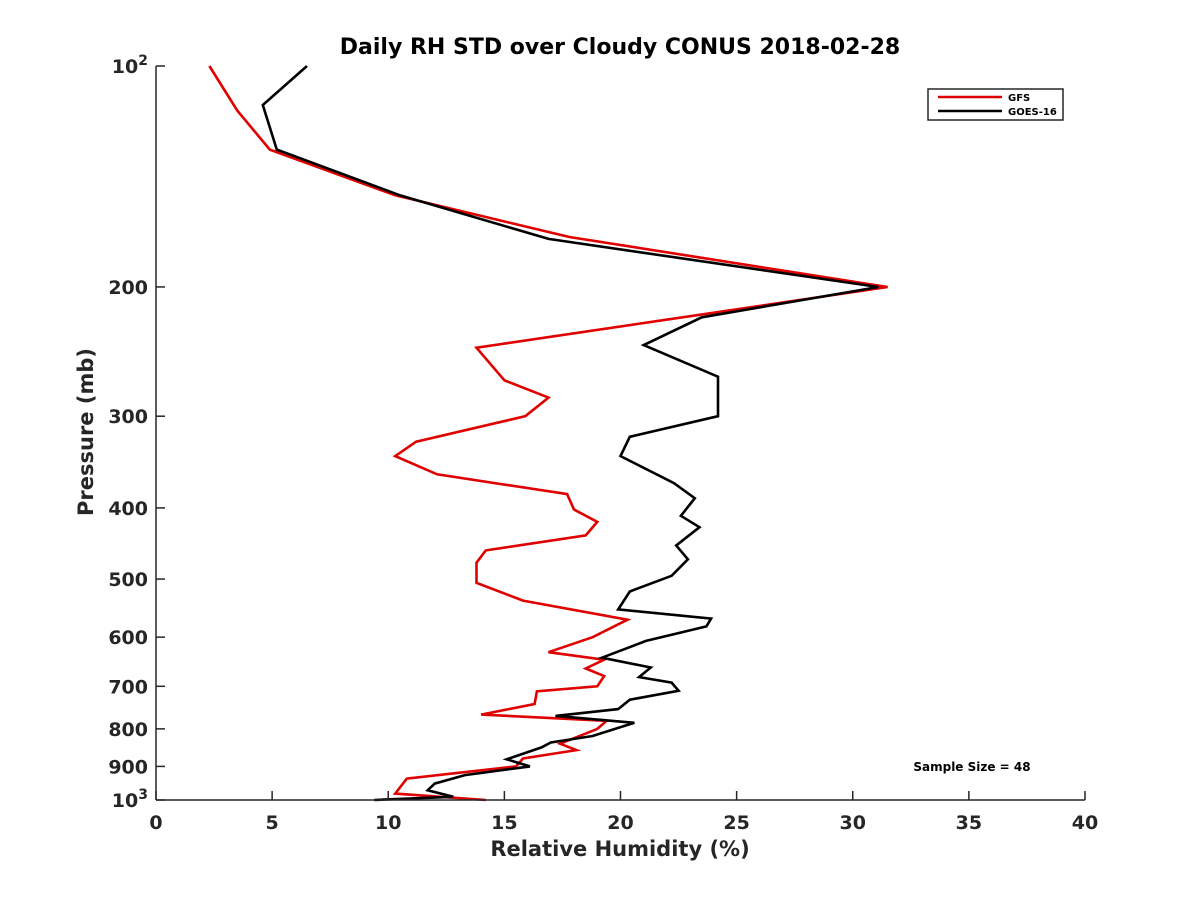  What do you see at coordinates (128, 687) in the screenshot?
I see `y-tick-label: 700` at bounding box center [128, 687].